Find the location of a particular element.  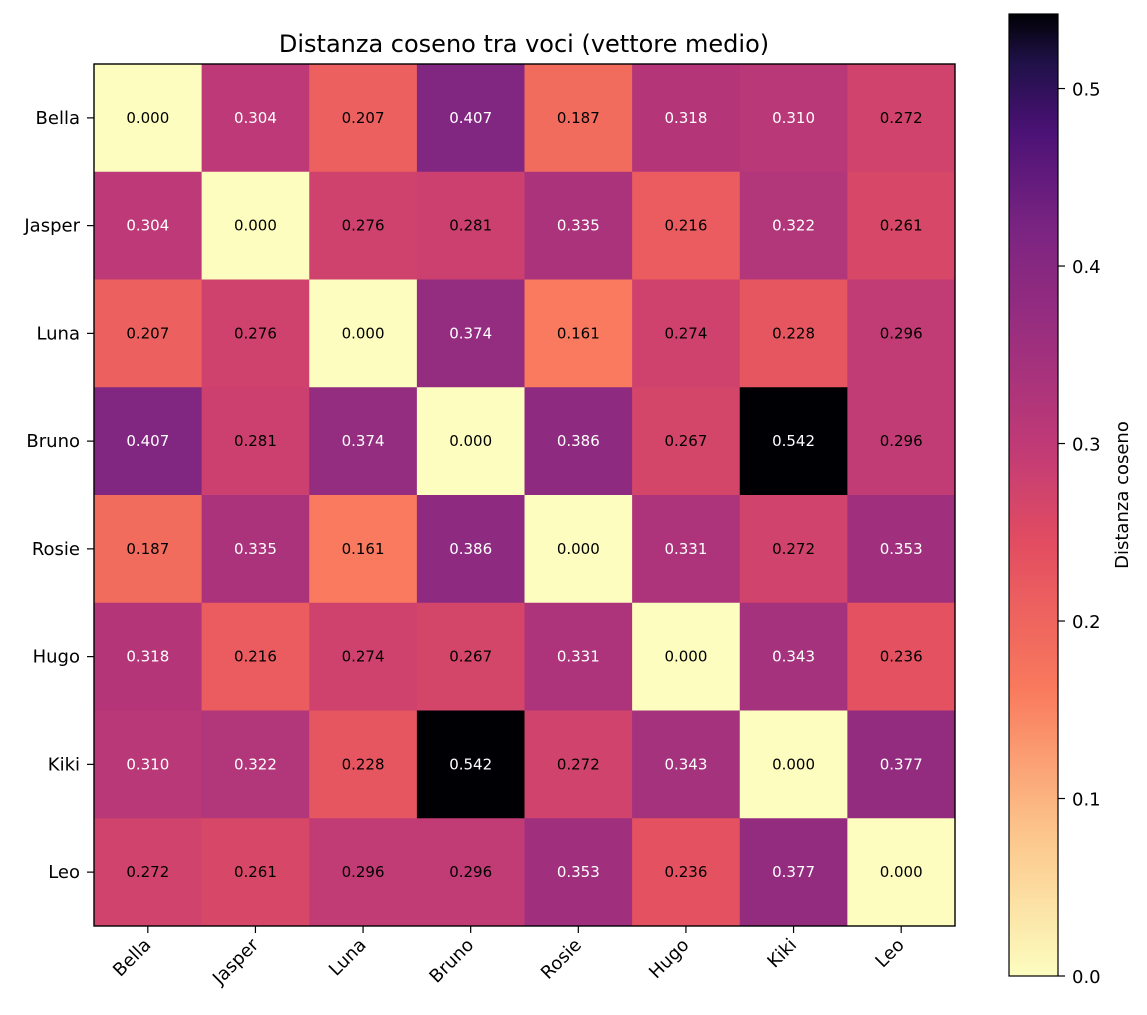

cell-value-label: 0.228 is located at coordinates (363, 764).